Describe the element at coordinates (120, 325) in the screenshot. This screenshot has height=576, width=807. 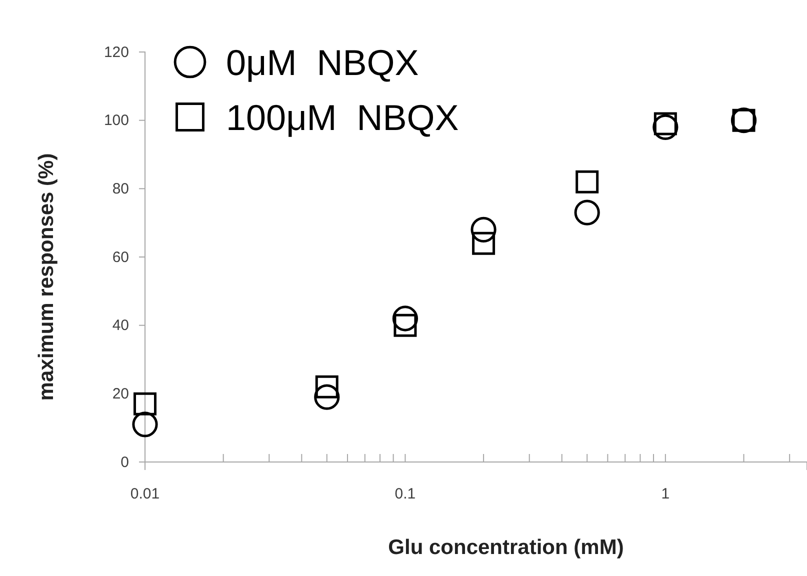
I see `y-tick-label: 40` at that location.